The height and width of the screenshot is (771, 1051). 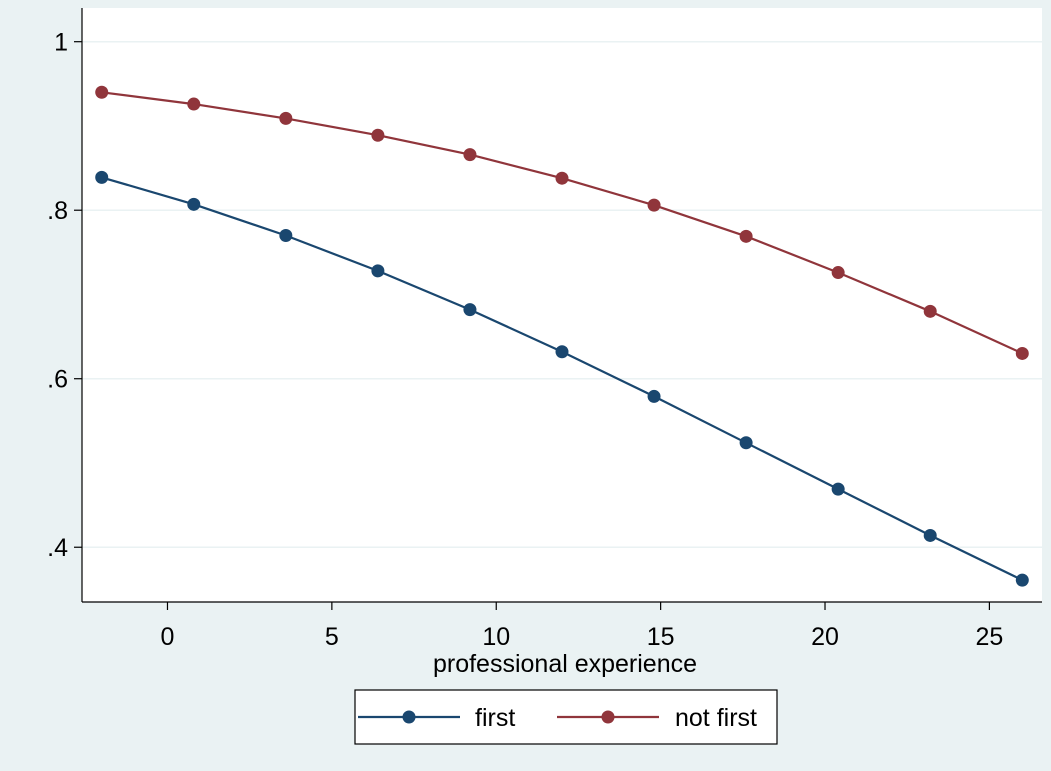 What do you see at coordinates (661, 637) in the screenshot?
I see `x-tick-label: 15` at bounding box center [661, 637].